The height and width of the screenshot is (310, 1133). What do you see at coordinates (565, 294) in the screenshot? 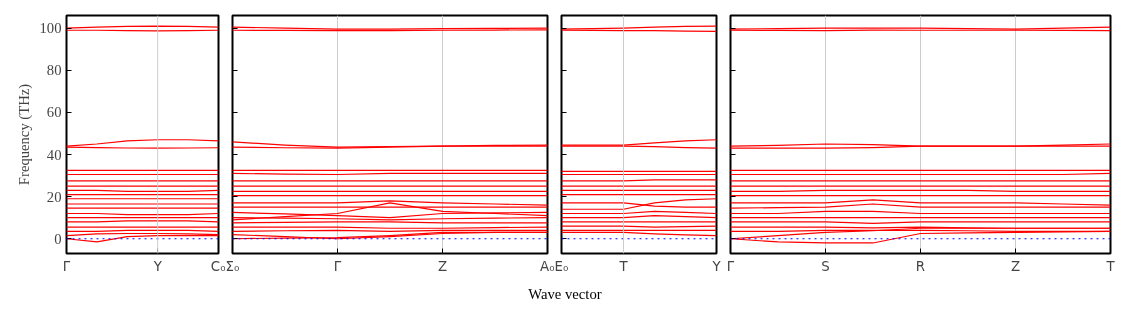
I see `x-axis-title: Wave vector` at bounding box center [565, 294].